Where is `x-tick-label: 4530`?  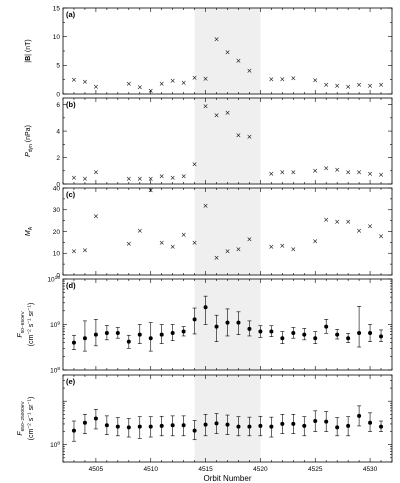
x-tick-label: 4530 is located at coordinates (370, 469).